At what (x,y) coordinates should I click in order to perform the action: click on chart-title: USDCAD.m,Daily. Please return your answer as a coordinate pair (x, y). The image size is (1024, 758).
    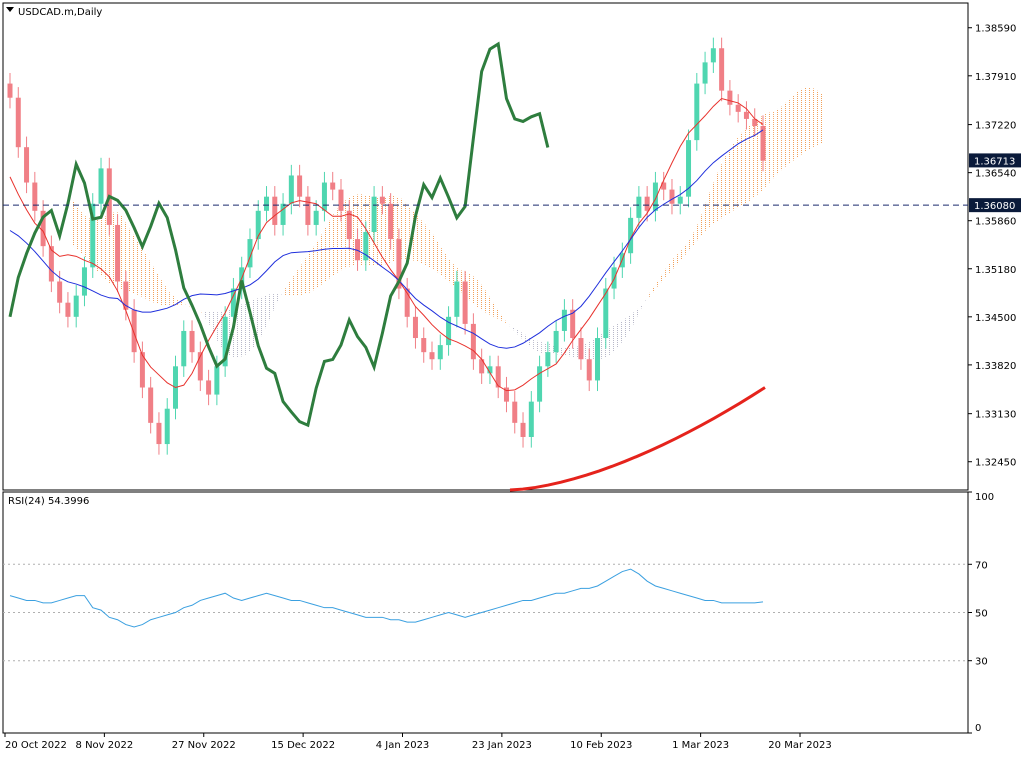
    Looking at the image, I should click on (60, 12).